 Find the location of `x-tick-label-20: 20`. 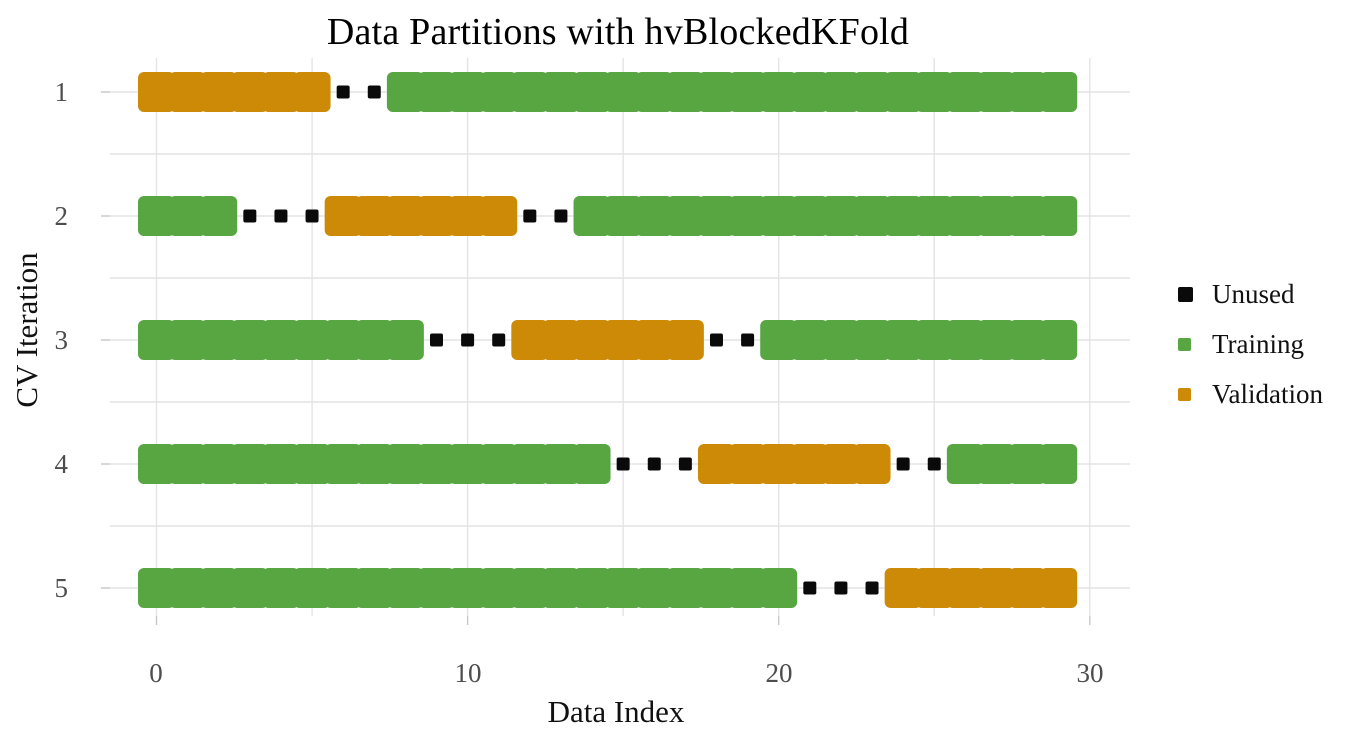

x-tick-label-20: 20 is located at coordinates (779, 673).